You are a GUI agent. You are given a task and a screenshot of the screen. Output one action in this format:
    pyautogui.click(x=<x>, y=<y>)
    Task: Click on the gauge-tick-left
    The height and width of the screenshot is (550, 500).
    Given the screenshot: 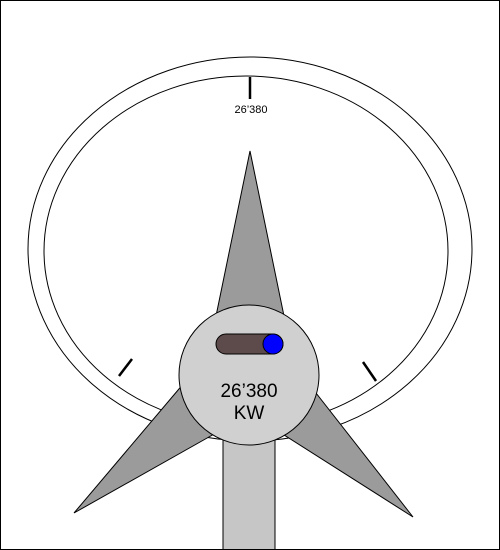 What is the action you would take?
    pyautogui.click(x=125, y=367)
    